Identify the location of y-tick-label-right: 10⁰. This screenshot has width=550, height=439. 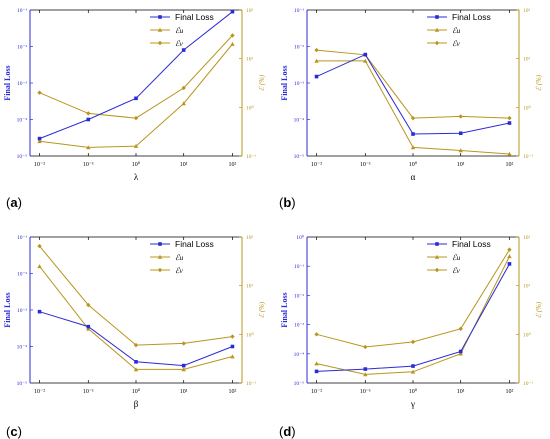
(250, 334).